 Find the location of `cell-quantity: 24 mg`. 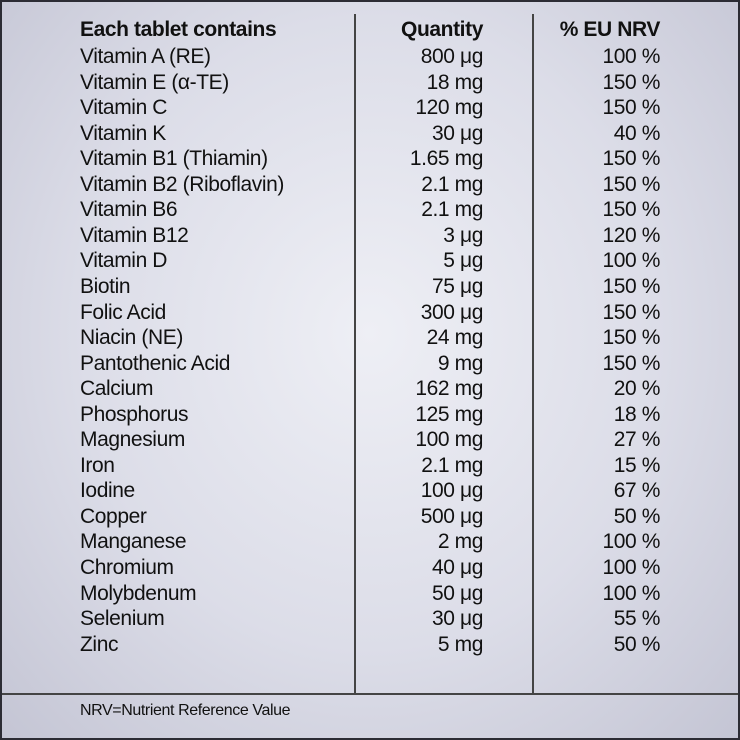

cell-quantity: 24 mg is located at coordinates (455, 337).